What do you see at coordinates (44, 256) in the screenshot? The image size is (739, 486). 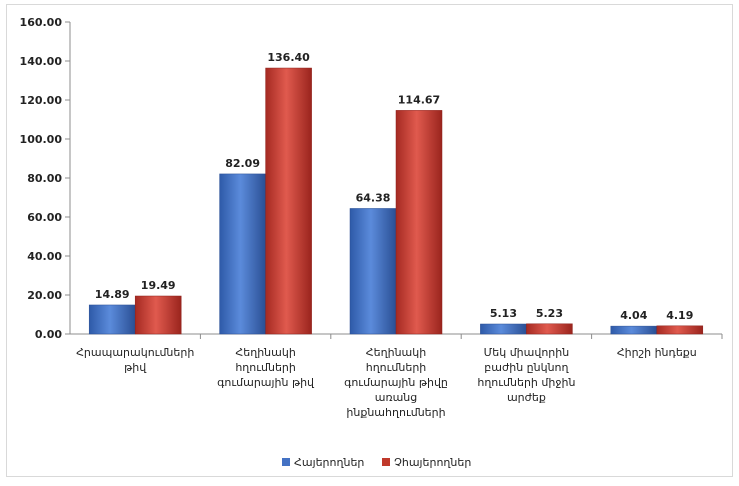 I see `y-tick-label: 40.00` at bounding box center [44, 256].